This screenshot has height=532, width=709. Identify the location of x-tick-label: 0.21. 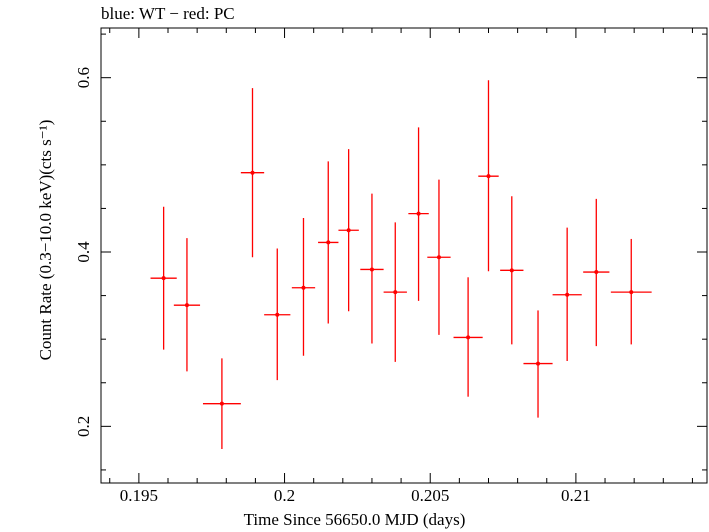
(576, 495).